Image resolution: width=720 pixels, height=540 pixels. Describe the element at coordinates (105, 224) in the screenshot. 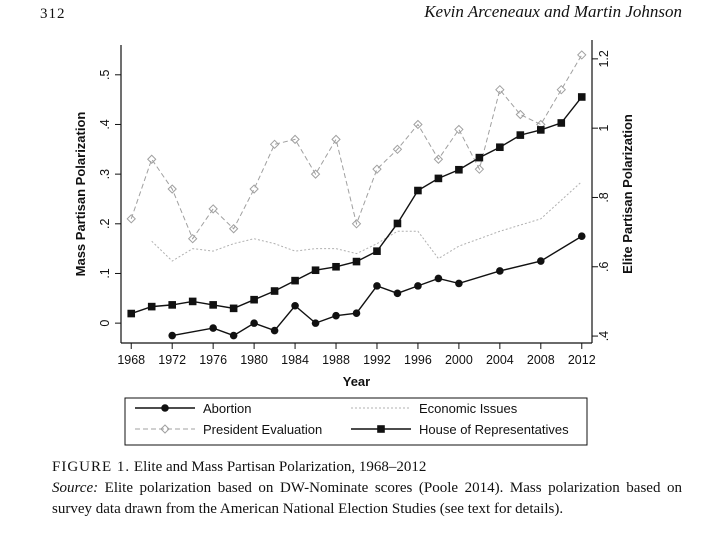

I see `y-left-tick-label: .2` at that location.